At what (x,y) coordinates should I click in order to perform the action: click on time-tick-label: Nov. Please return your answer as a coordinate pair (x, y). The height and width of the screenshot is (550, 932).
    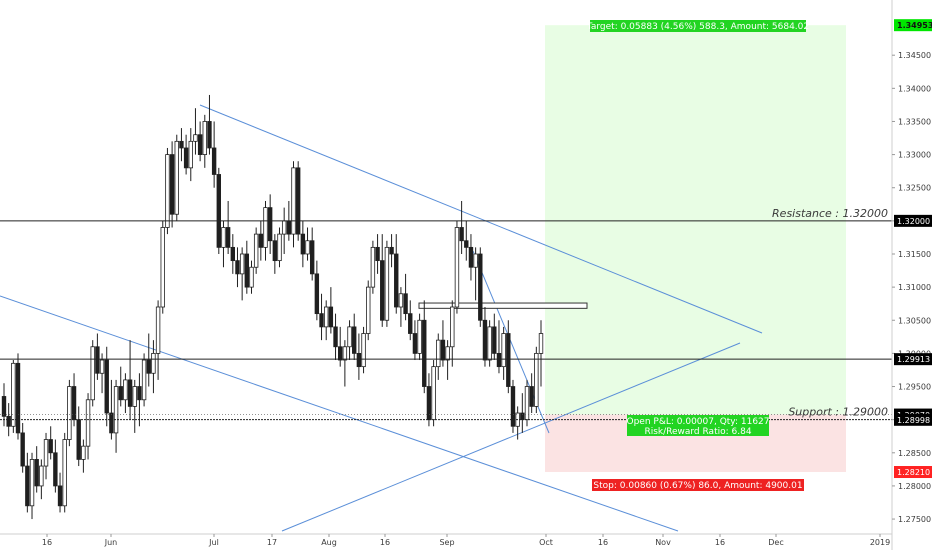
    Looking at the image, I should click on (663, 542).